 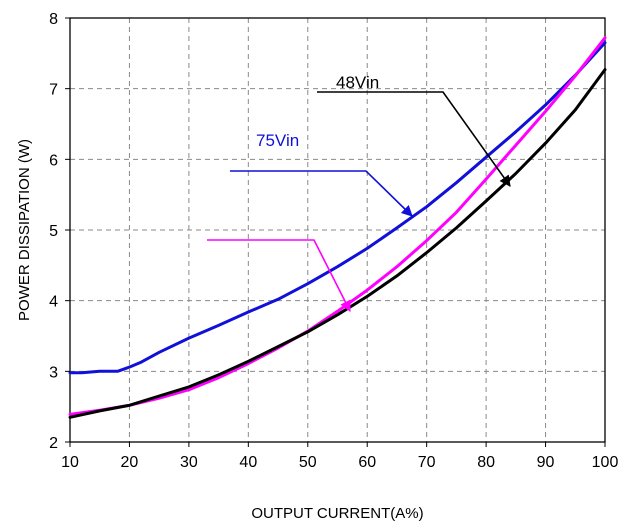 What do you see at coordinates (130, 462) in the screenshot?
I see `x-tick-label: 20` at bounding box center [130, 462].